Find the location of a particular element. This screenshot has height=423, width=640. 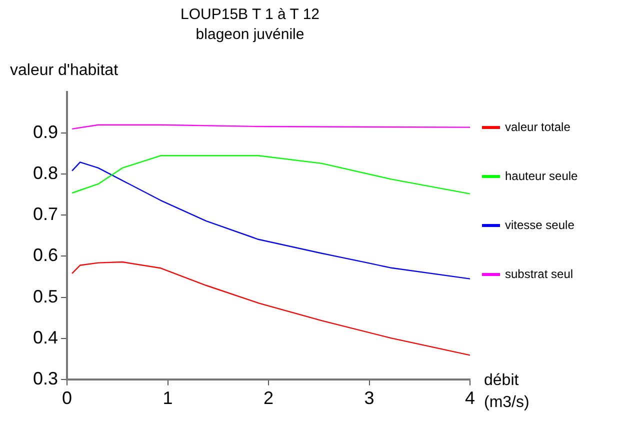

x-tick-label: 1 is located at coordinates (167, 398).